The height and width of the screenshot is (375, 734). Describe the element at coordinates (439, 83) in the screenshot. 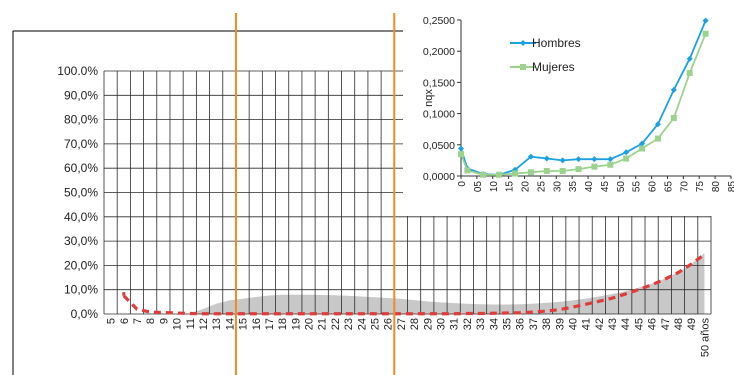

I see `inset-y-tick-label: 0,1500` at that location.